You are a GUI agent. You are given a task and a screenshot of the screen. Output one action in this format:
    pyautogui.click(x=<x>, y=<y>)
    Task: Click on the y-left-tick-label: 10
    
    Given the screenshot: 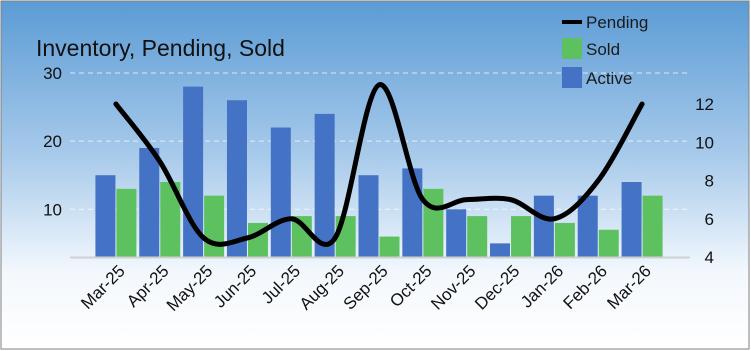 What is the action you would take?
    pyautogui.click(x=52, y=209)
    